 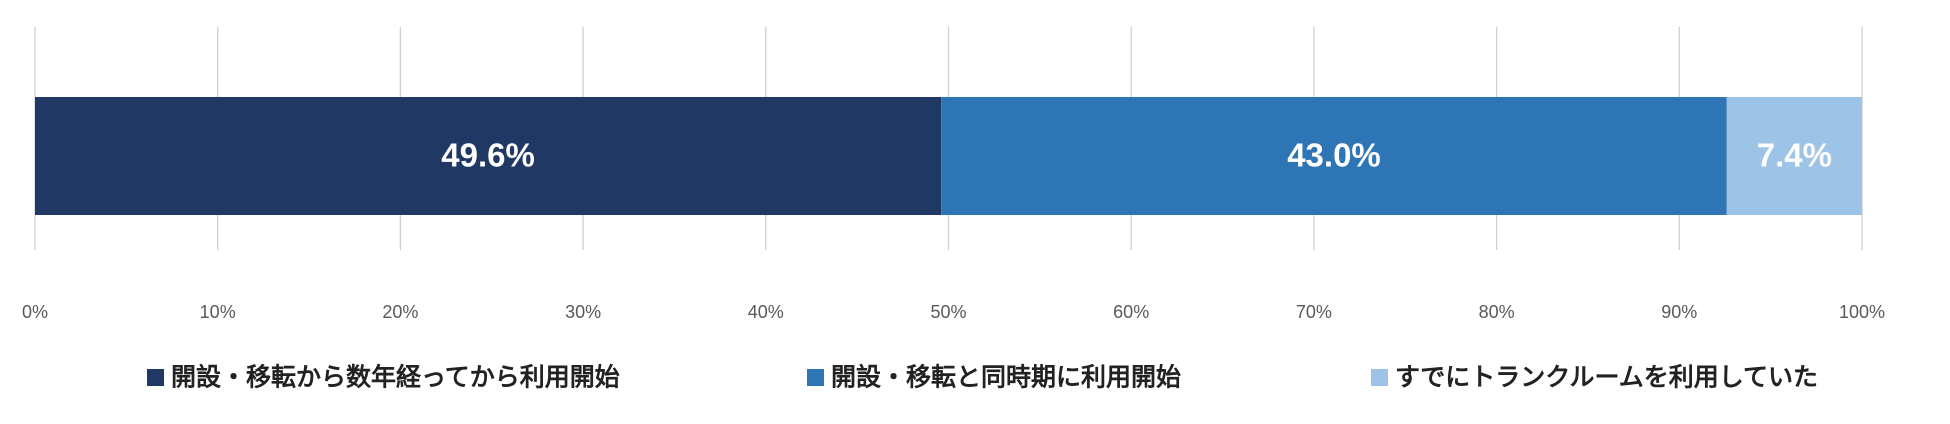 What do you see at coordinates (1314, 312) in the screenshot?
I see `x-tick-label: 70%` at bounding box center [1314, 312].